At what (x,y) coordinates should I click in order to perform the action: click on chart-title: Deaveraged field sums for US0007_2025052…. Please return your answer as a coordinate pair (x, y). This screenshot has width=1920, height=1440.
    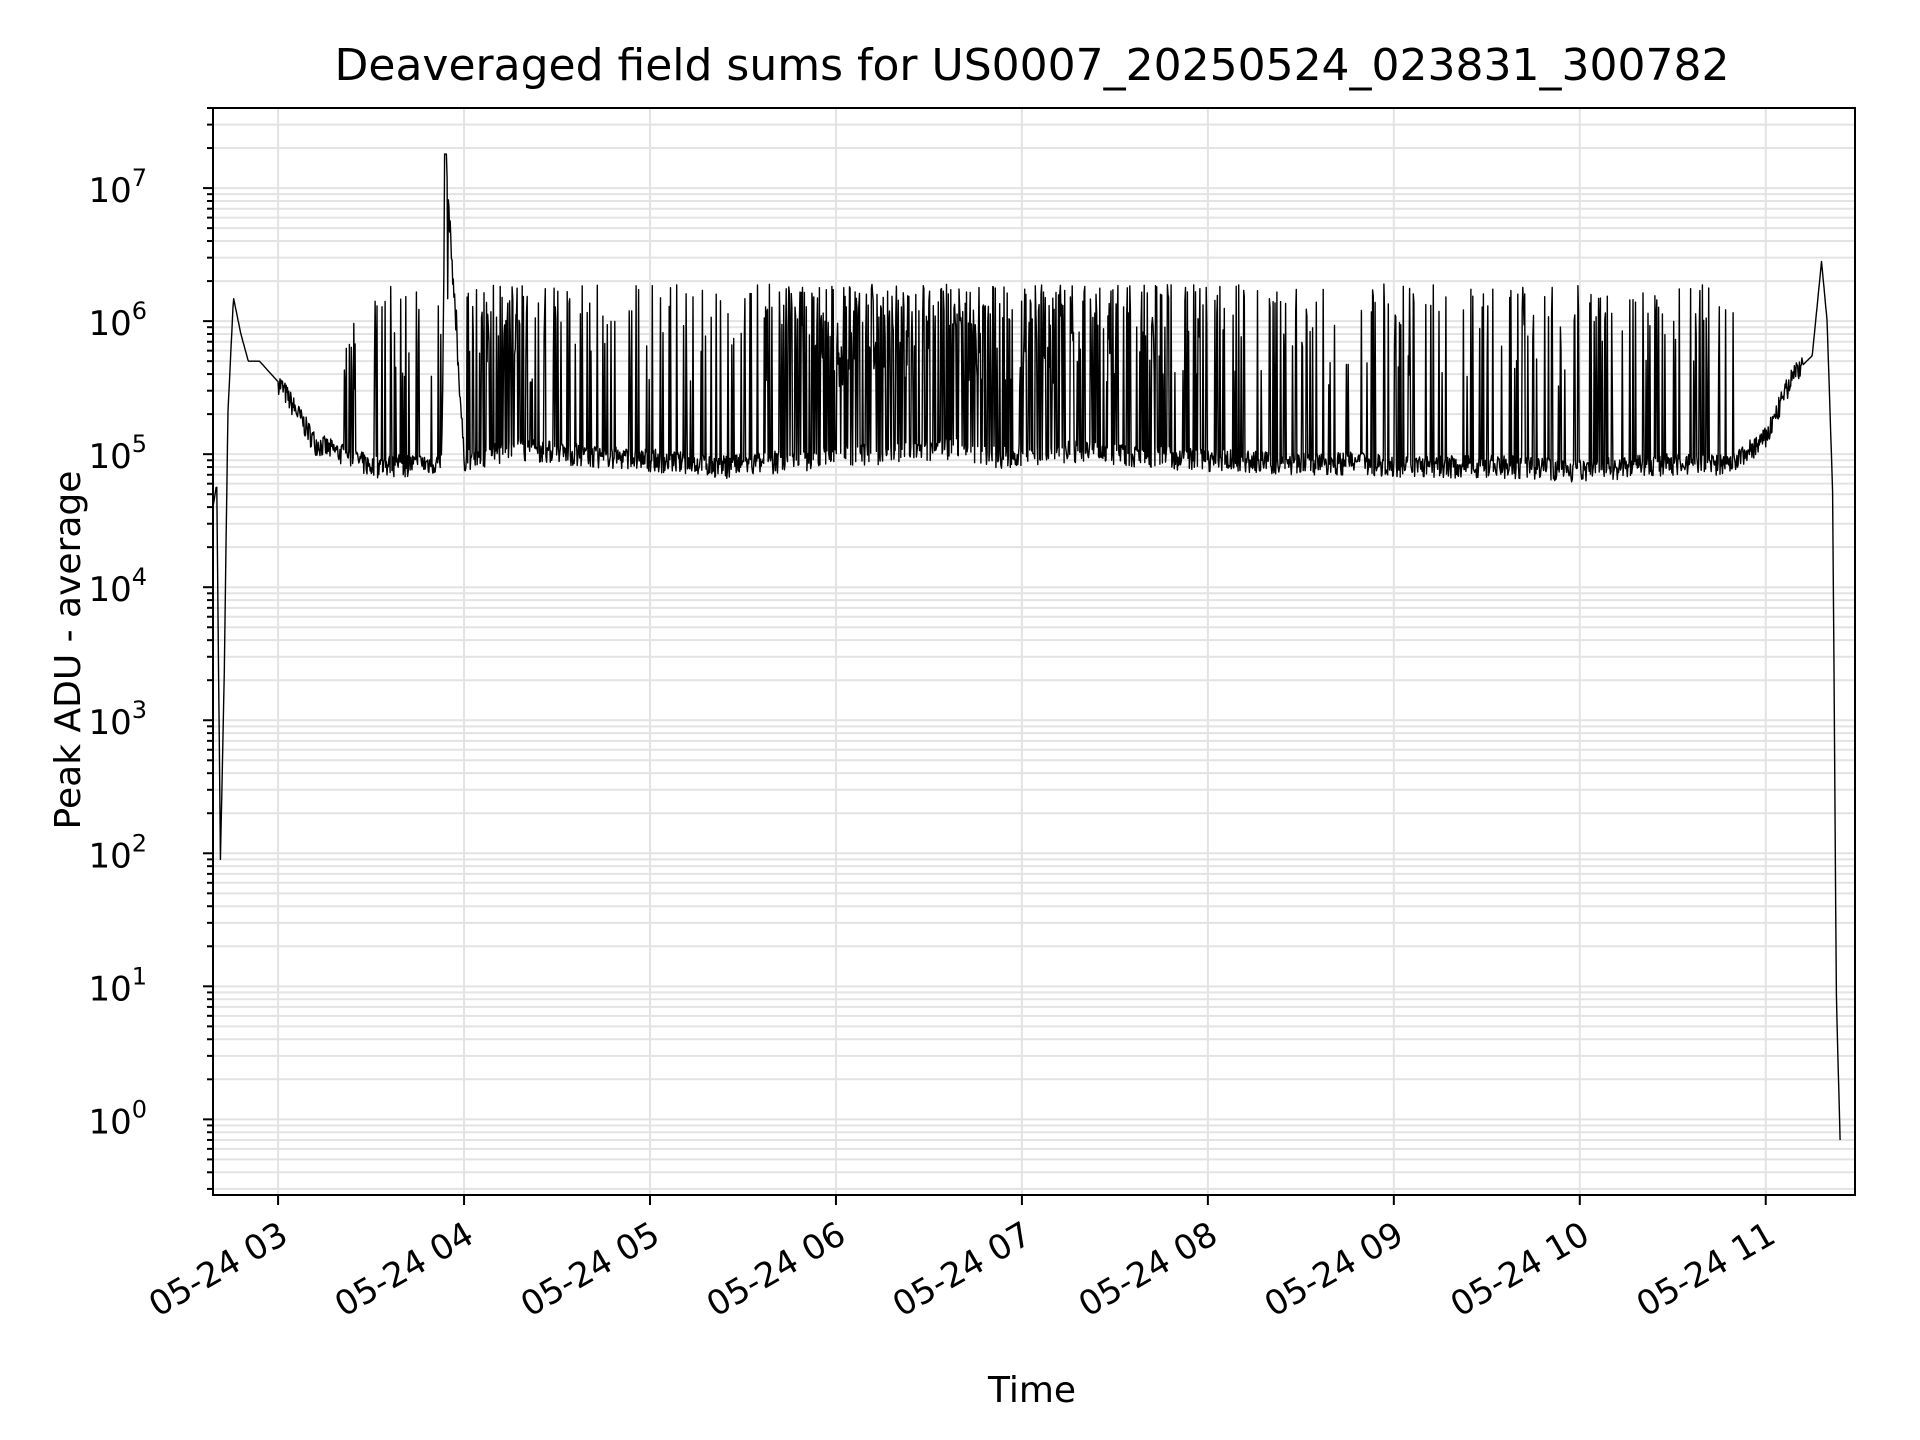
    Looking at the image, I should click on (1032, 65).